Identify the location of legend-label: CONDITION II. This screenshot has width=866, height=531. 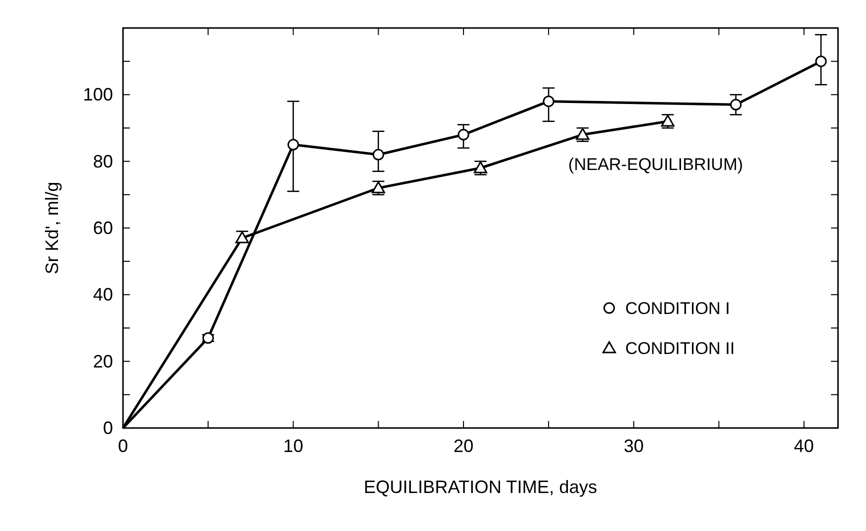
(680, 348).